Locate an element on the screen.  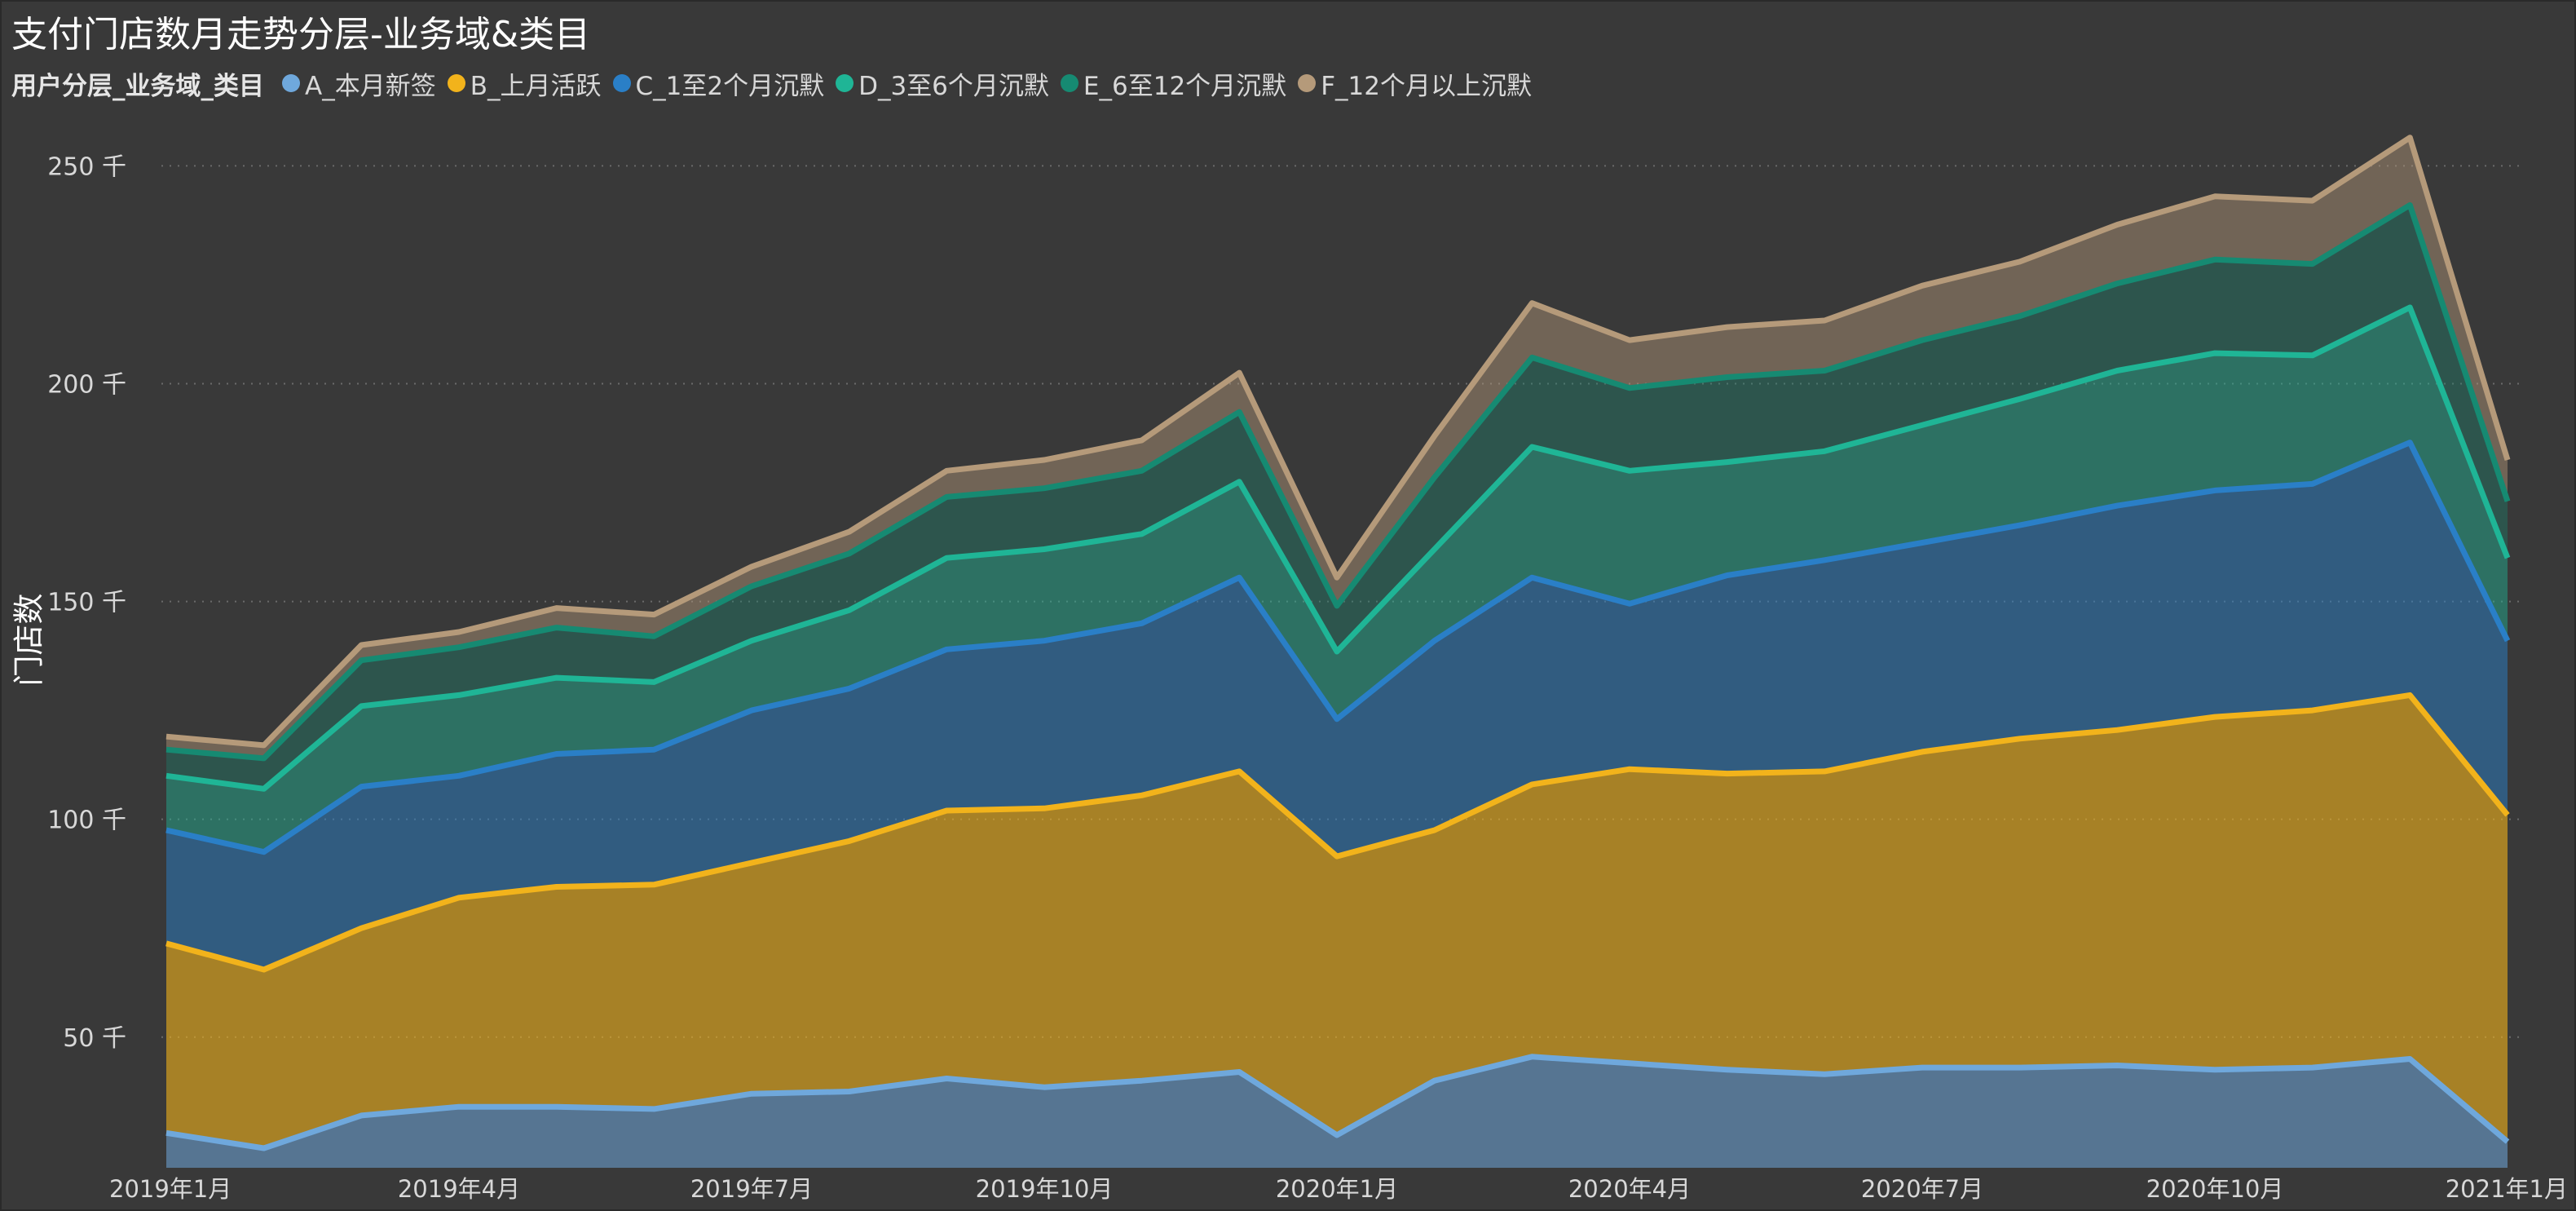
x-tick-label: 2020年10月 is located at coordinates (2215, 1189).